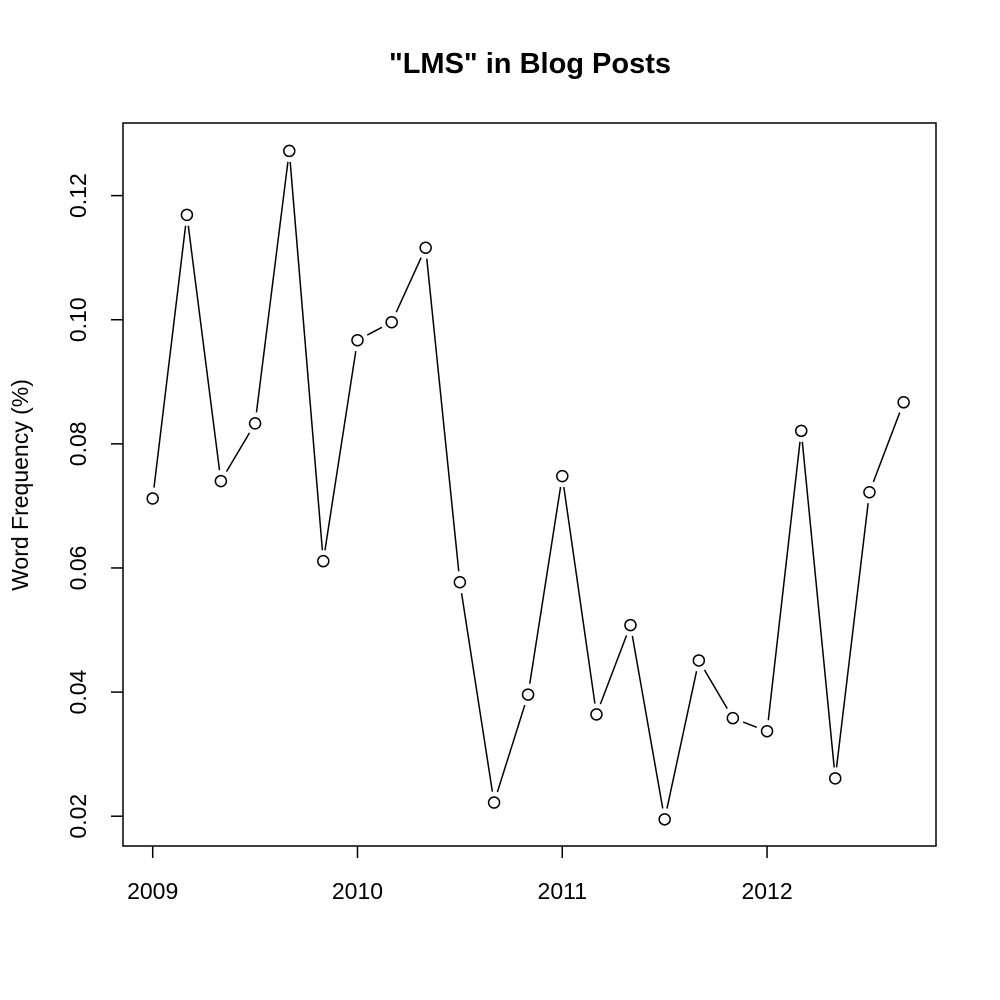 The width and height of the screenshot is (1000, 1000). I want to click on x-tick-label-2010: 2010, so click(357, 891).